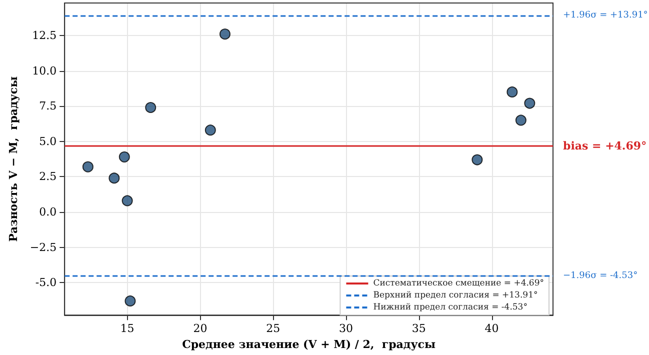 The width and height of the screenshot is (649, 355). Describe the element at coordinates (273, 329) in the screenshot. I see `x-tick-label: 25` at that location.